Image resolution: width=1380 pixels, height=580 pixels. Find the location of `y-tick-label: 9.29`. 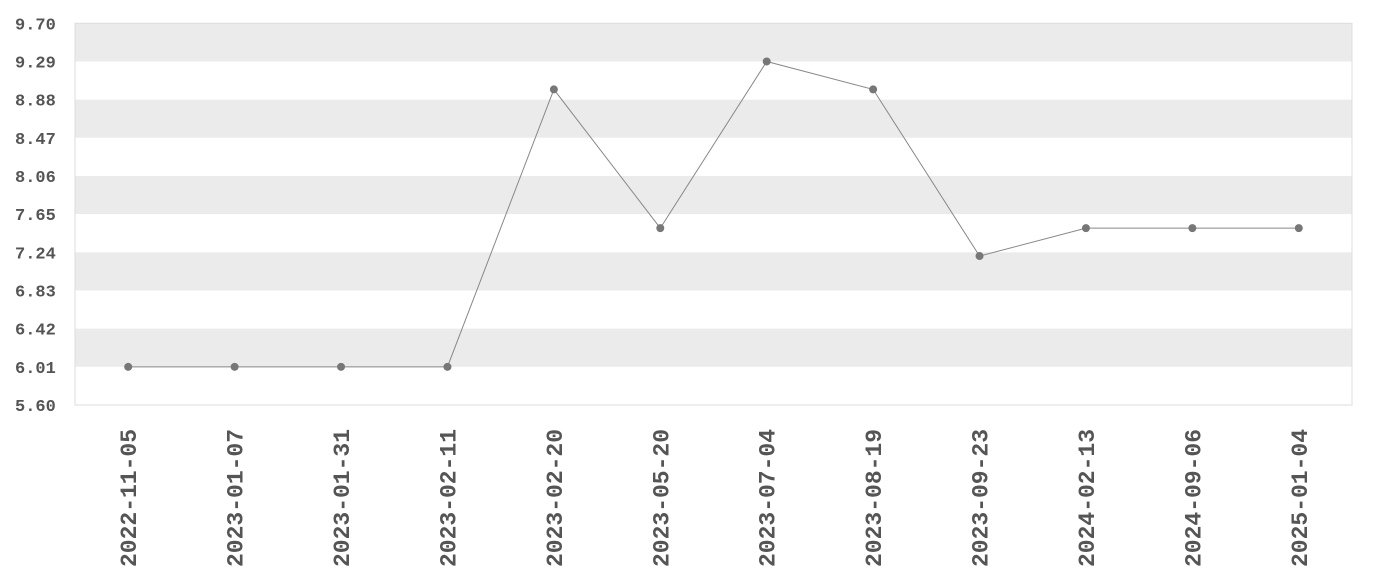

y-tick-label: 9.29 is located at coordinates (35, 63).